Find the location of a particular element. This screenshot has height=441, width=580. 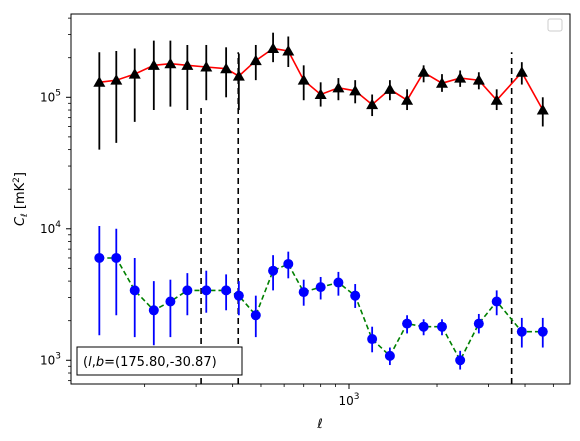

x-axis-label: ℓ is located at coordinates (319, 424).